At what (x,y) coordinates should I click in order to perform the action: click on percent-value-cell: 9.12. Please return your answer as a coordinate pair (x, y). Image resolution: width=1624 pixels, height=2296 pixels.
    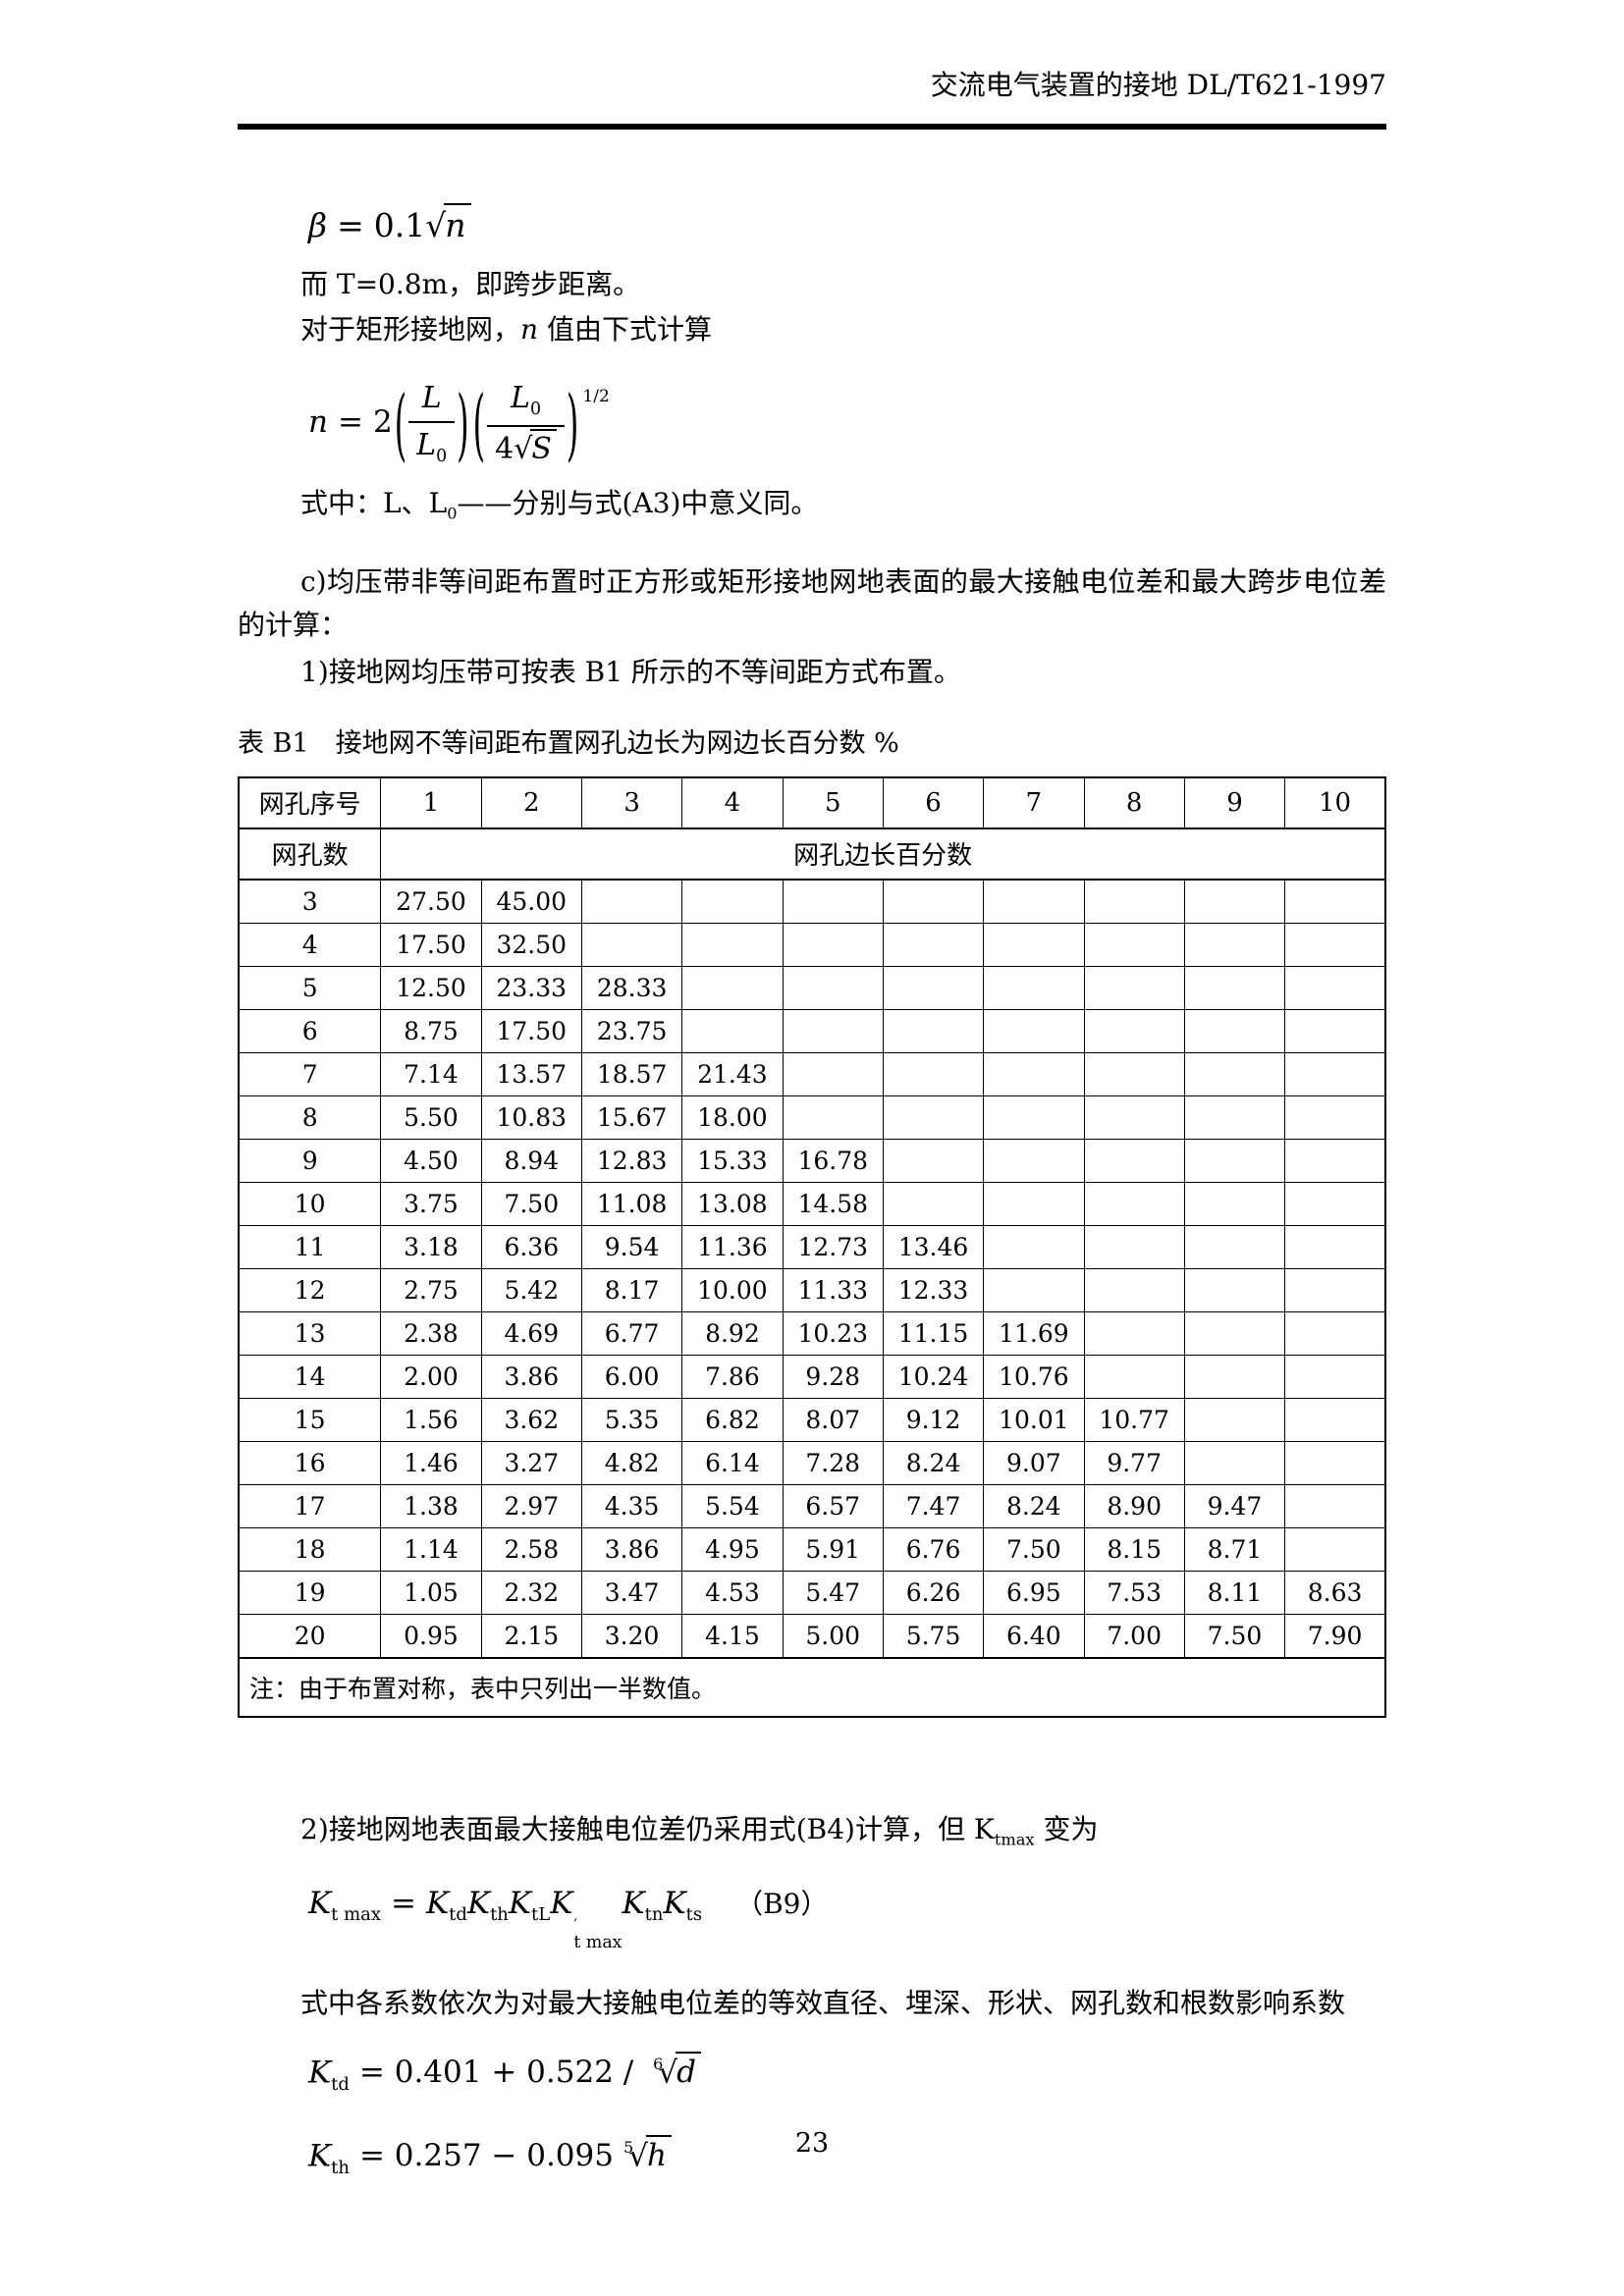
    Looking at the image, I should click on (933, 1419).